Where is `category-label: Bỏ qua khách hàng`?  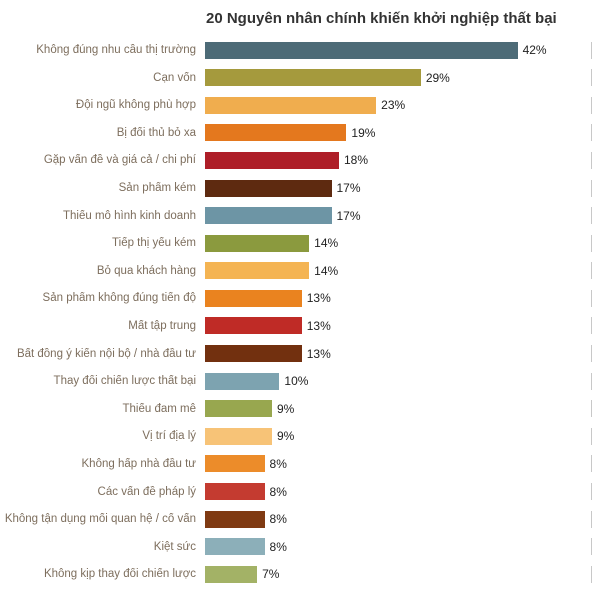 category-label: Bỏ qua khách hàng is located at coordinates (146, 270).